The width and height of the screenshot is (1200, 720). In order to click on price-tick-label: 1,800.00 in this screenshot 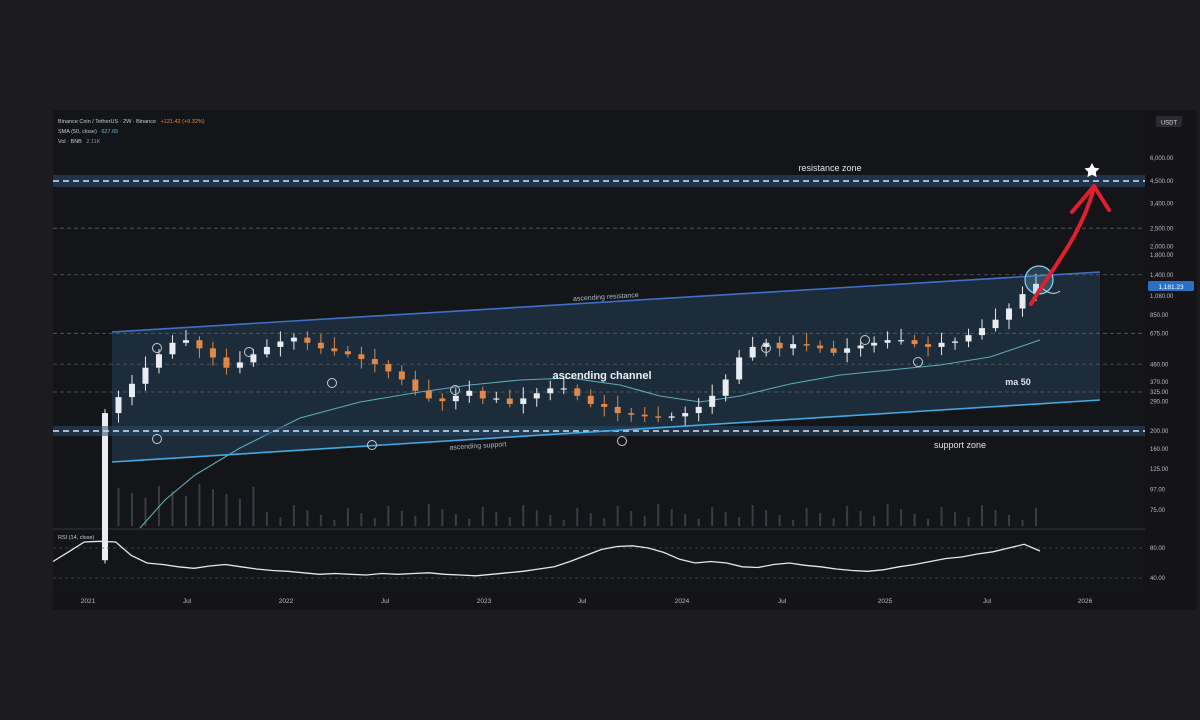, I will do `click(1162, 256)`.